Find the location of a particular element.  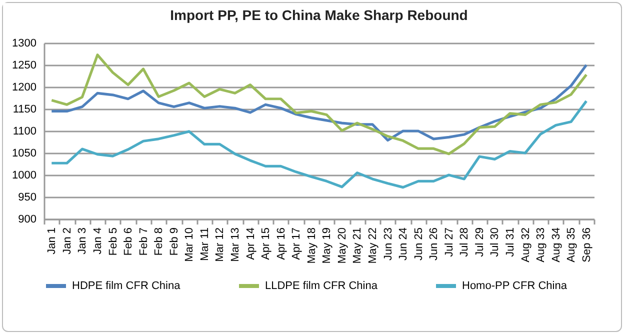

x-tick-label: Feb 8 is located at coordinates (159, 242).